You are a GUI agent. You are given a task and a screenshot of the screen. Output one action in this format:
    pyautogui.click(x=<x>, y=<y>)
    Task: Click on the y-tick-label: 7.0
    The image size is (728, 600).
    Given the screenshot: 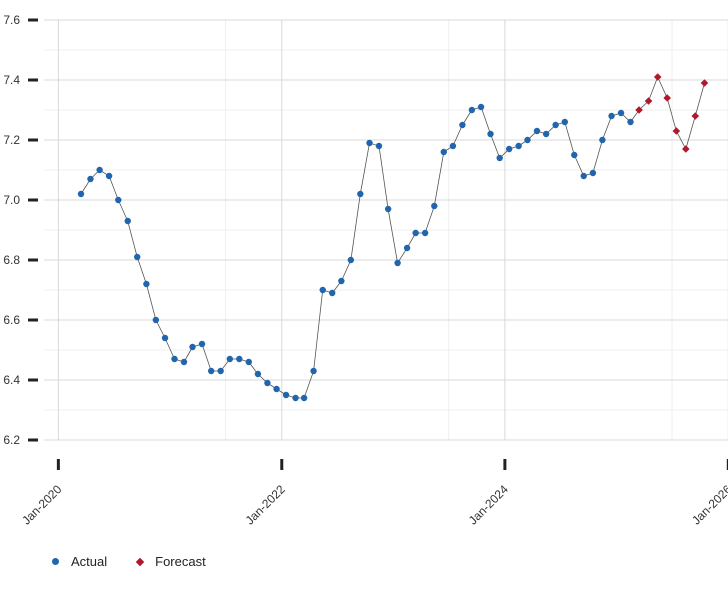 What is the action you would take?
    pyautogui.click(x=11, y=200)
    